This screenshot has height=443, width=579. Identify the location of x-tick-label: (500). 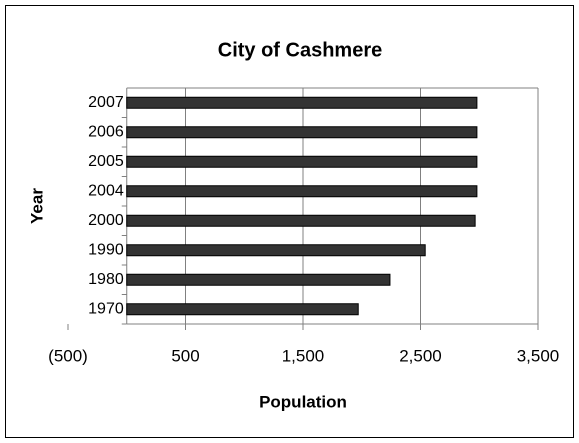
(68, 355).